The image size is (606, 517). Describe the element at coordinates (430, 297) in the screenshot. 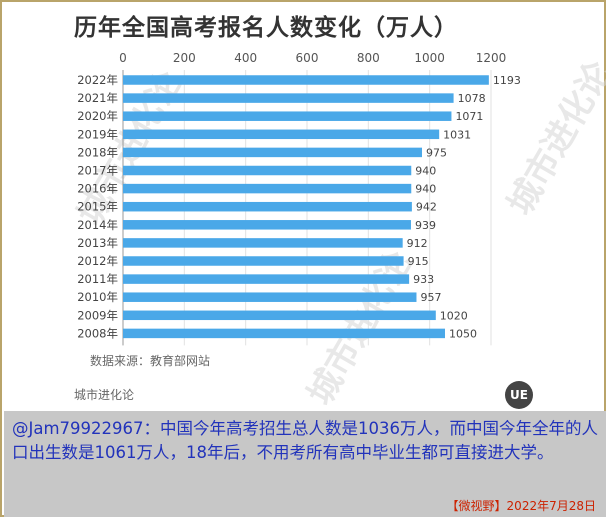

I see `data-label: 957` at that location.